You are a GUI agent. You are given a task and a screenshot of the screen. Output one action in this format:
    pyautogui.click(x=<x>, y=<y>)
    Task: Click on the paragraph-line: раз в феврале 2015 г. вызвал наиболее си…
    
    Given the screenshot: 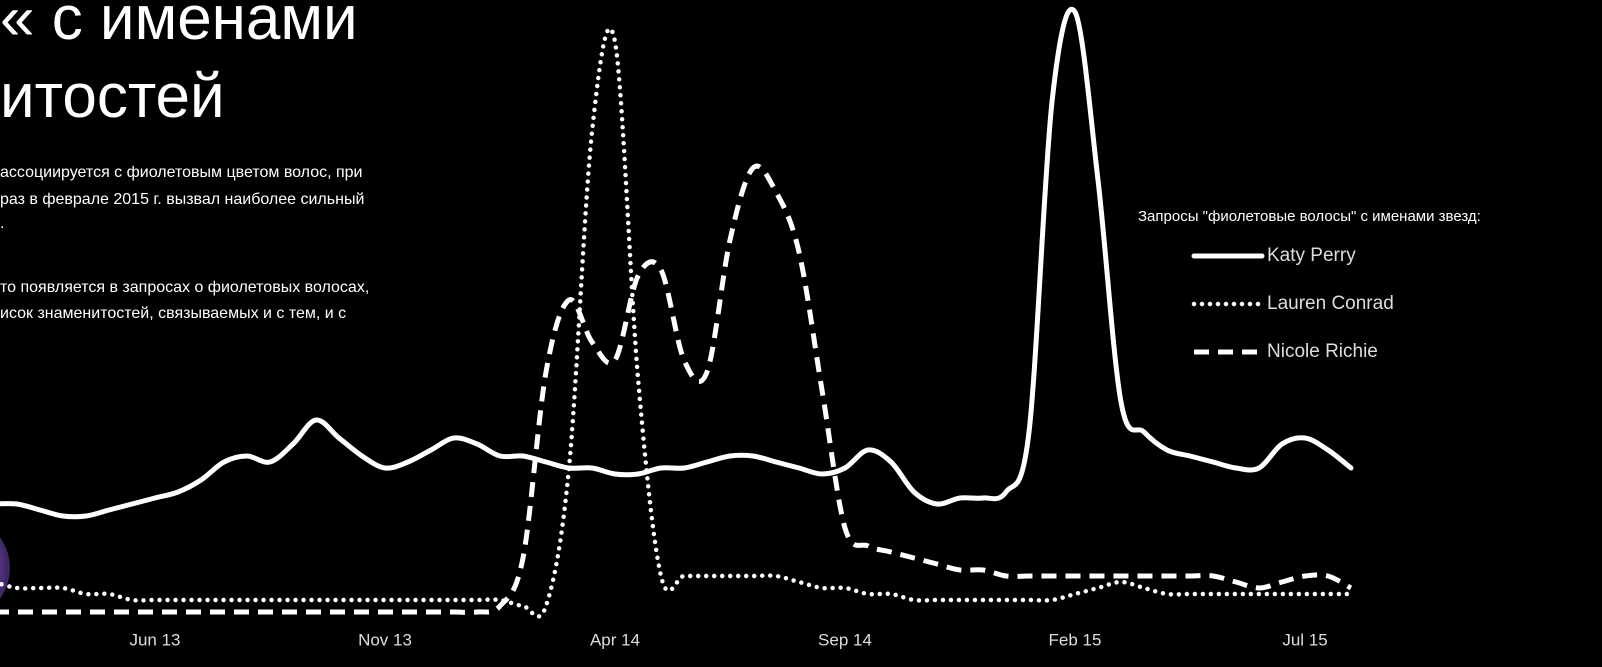 What is the action you would take?
    pyautogui.click(x=182, y=199)
    